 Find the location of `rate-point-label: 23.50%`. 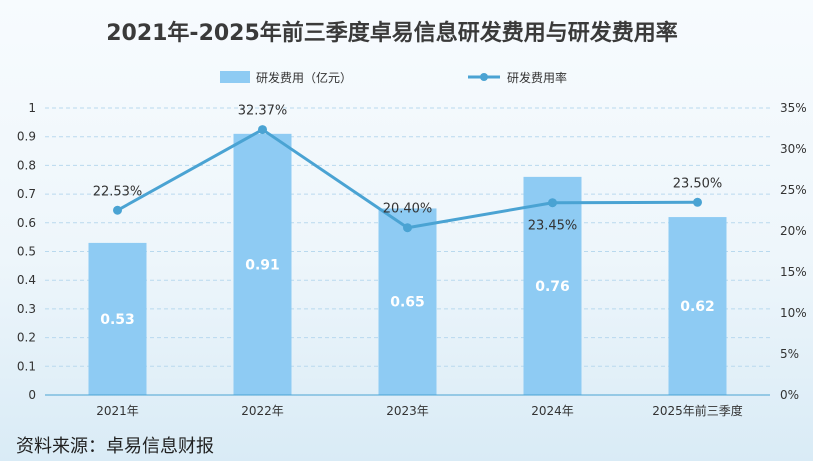

rate-point-label: 23.50% is located at coordinates (698, 183).